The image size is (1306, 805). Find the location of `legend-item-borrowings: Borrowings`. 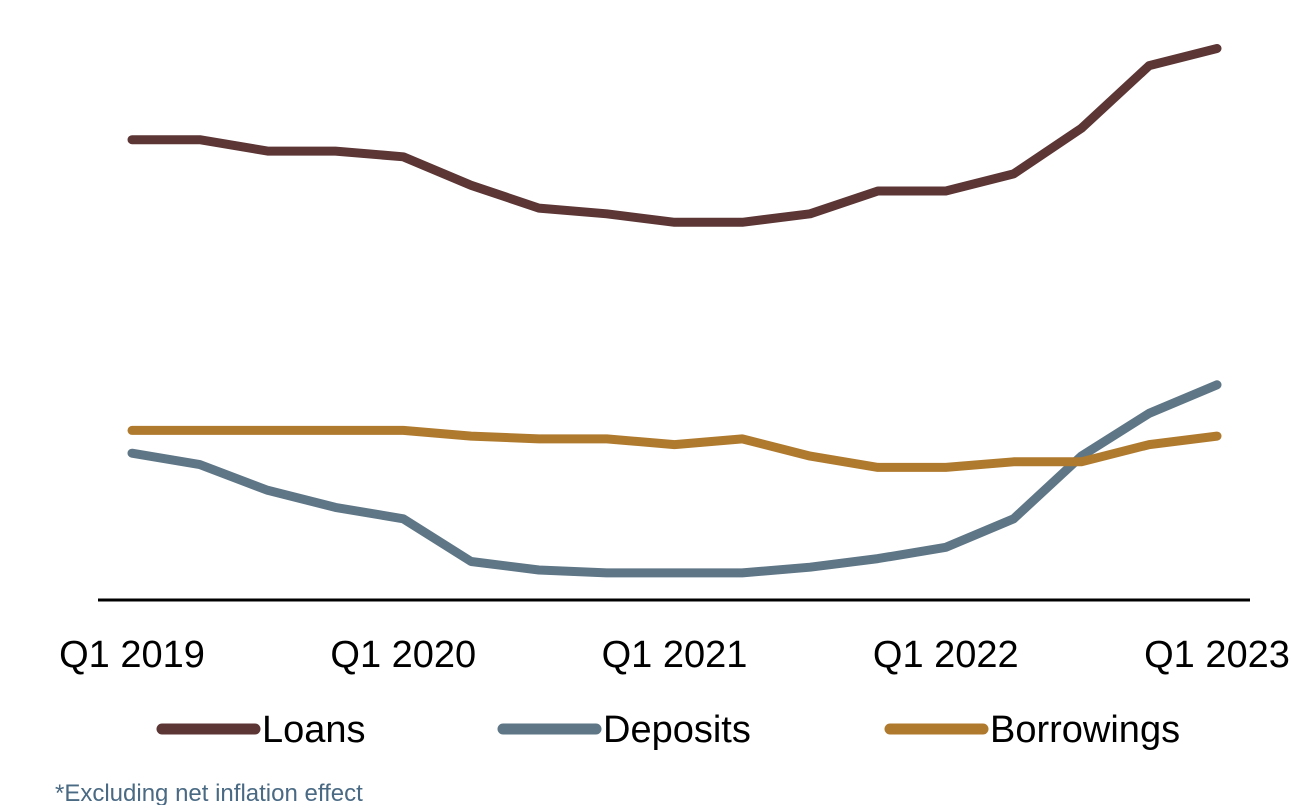

legend-item-borrowings: Borrowings is located at coordinates (1032, 730).